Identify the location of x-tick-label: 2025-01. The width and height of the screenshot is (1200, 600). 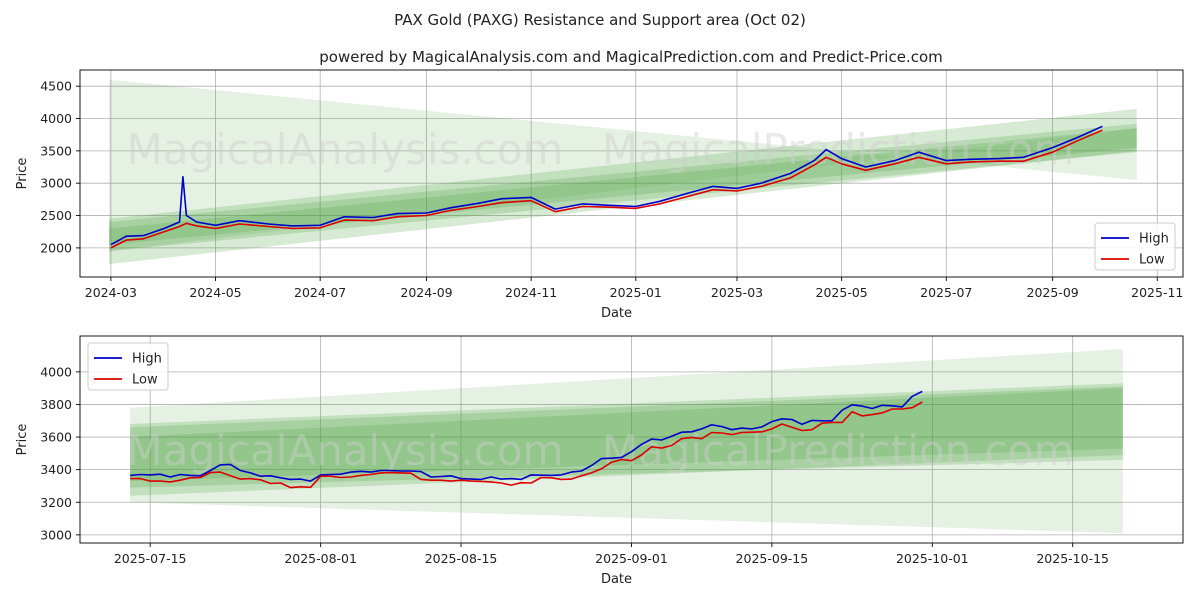
(636, 292).